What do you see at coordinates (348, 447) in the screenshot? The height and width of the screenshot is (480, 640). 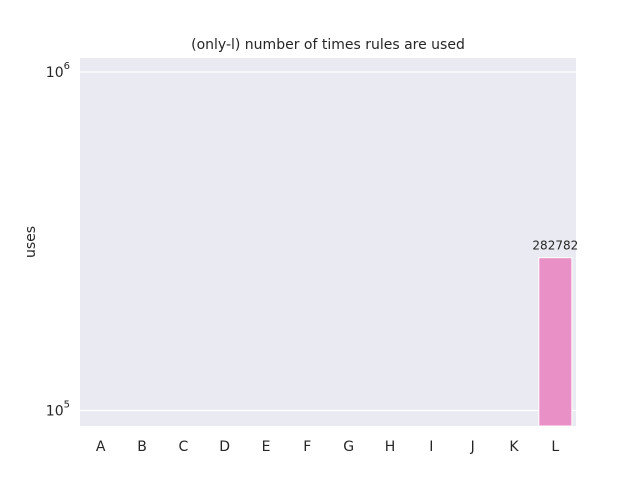 I see `x-tick-label-g: G` at bounding box center [348, 447].